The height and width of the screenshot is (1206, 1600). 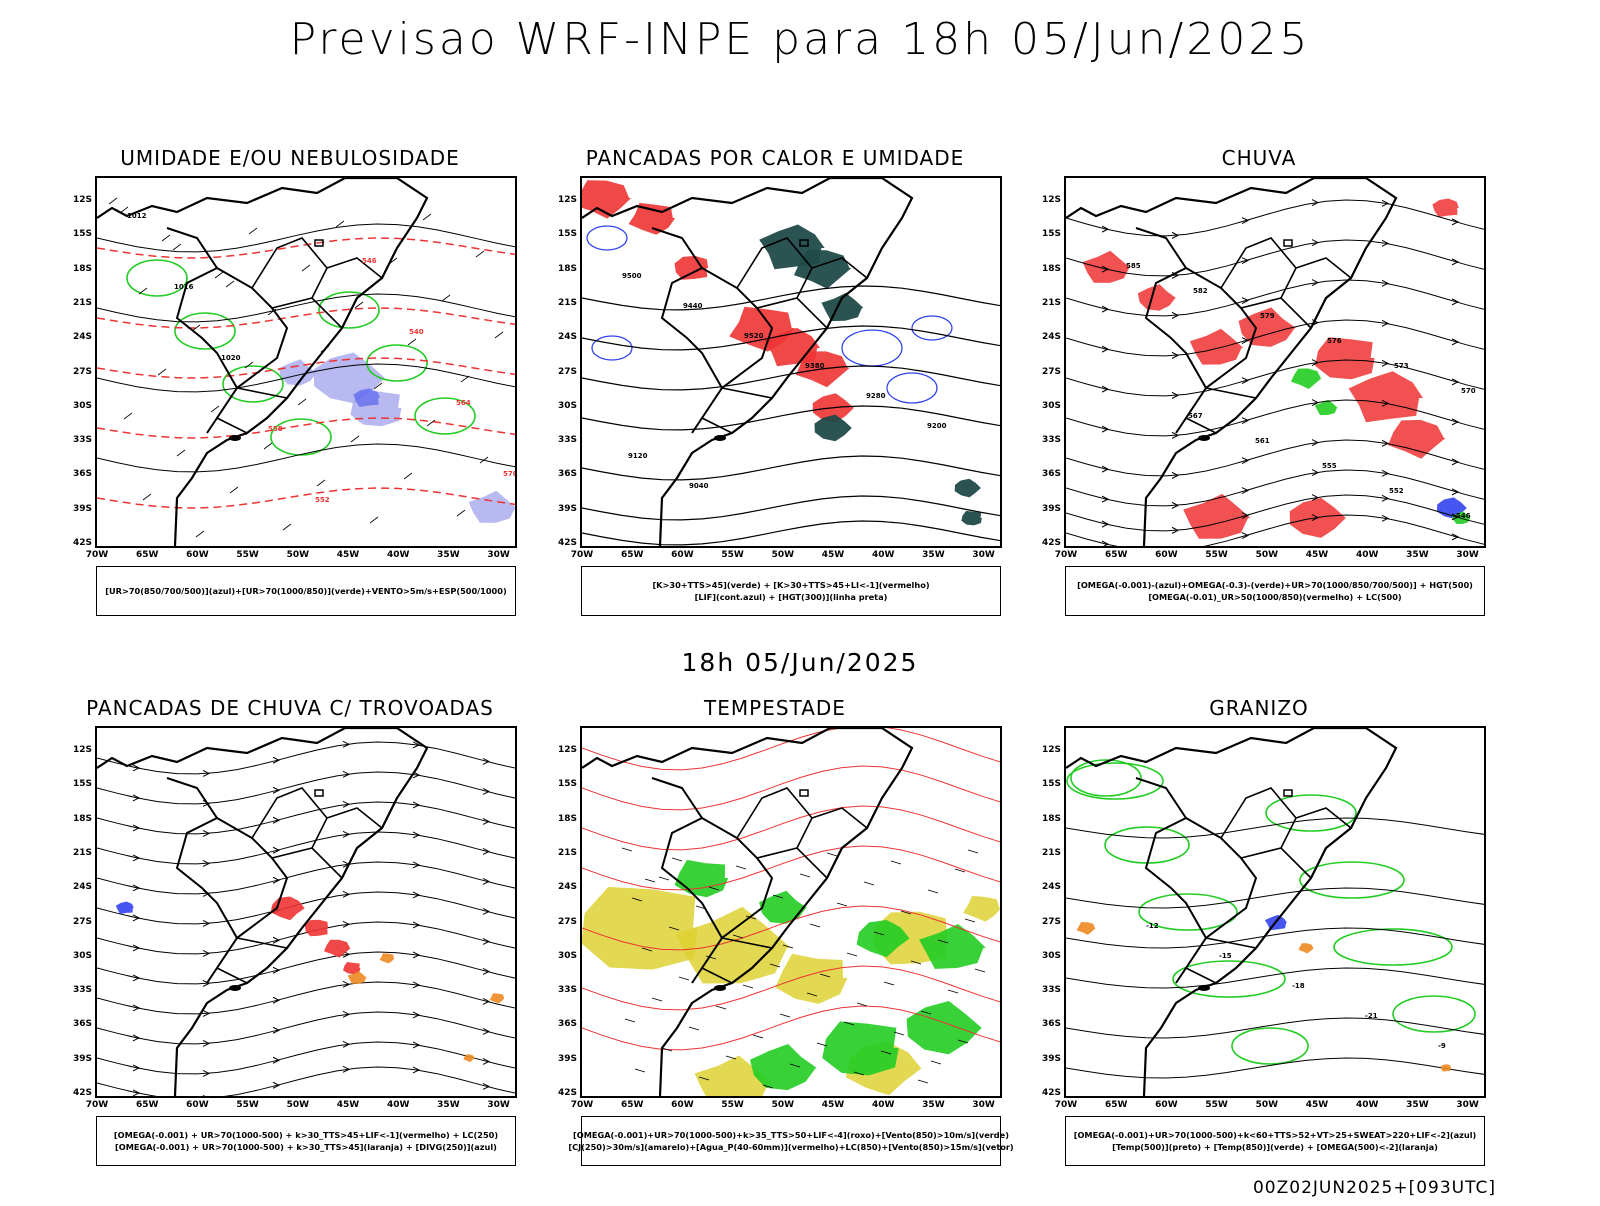 What do you see at coordinates (1086, 928) in the screenshot?
I see `omega500-area-orange` at bounding box center [1086, 928].